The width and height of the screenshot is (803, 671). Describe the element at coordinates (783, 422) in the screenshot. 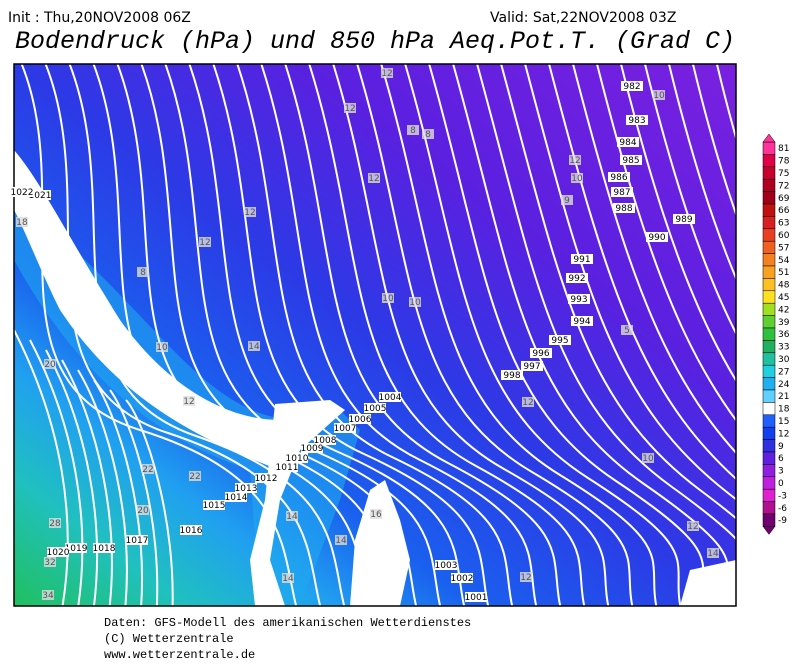

I see `colorbar-label: 15` at that location.